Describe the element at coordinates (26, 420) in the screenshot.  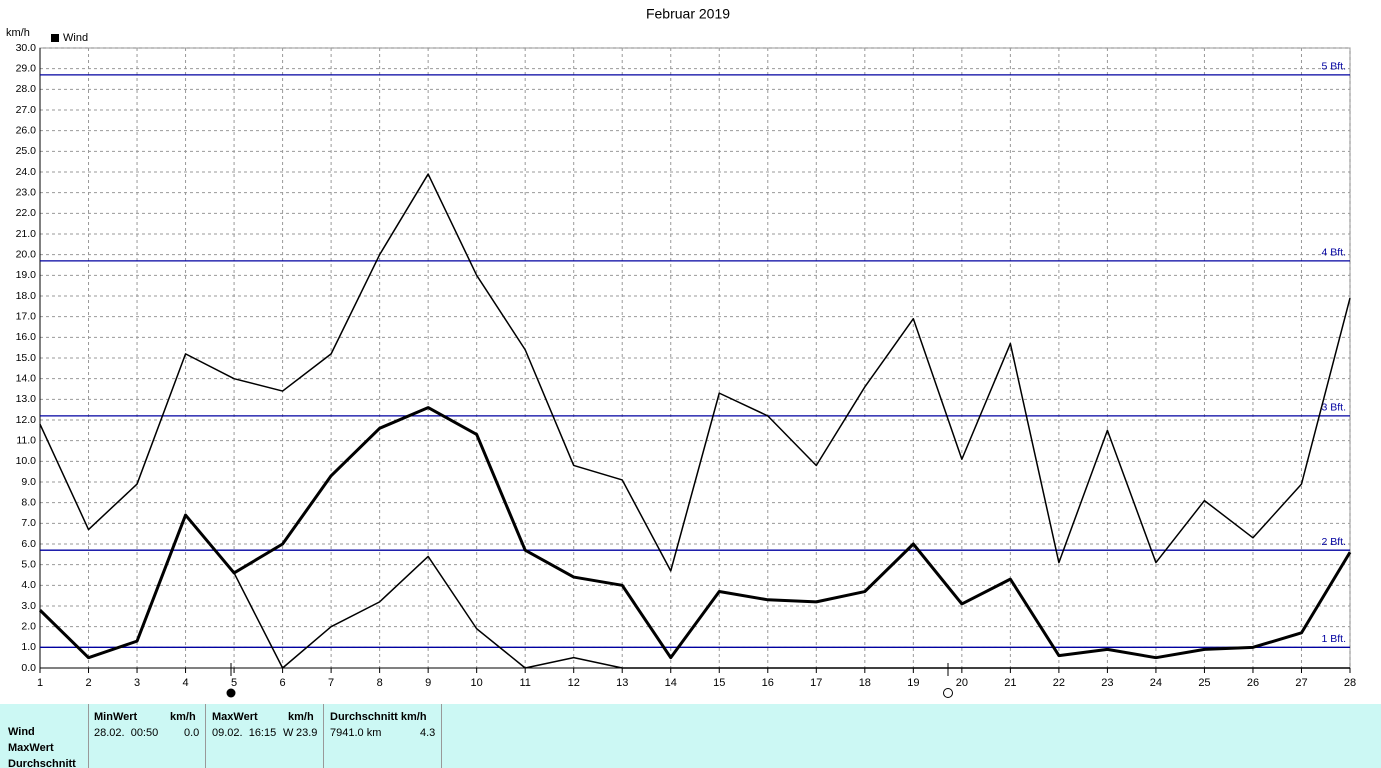
I see `y-tick-label: 12.0` at that location.